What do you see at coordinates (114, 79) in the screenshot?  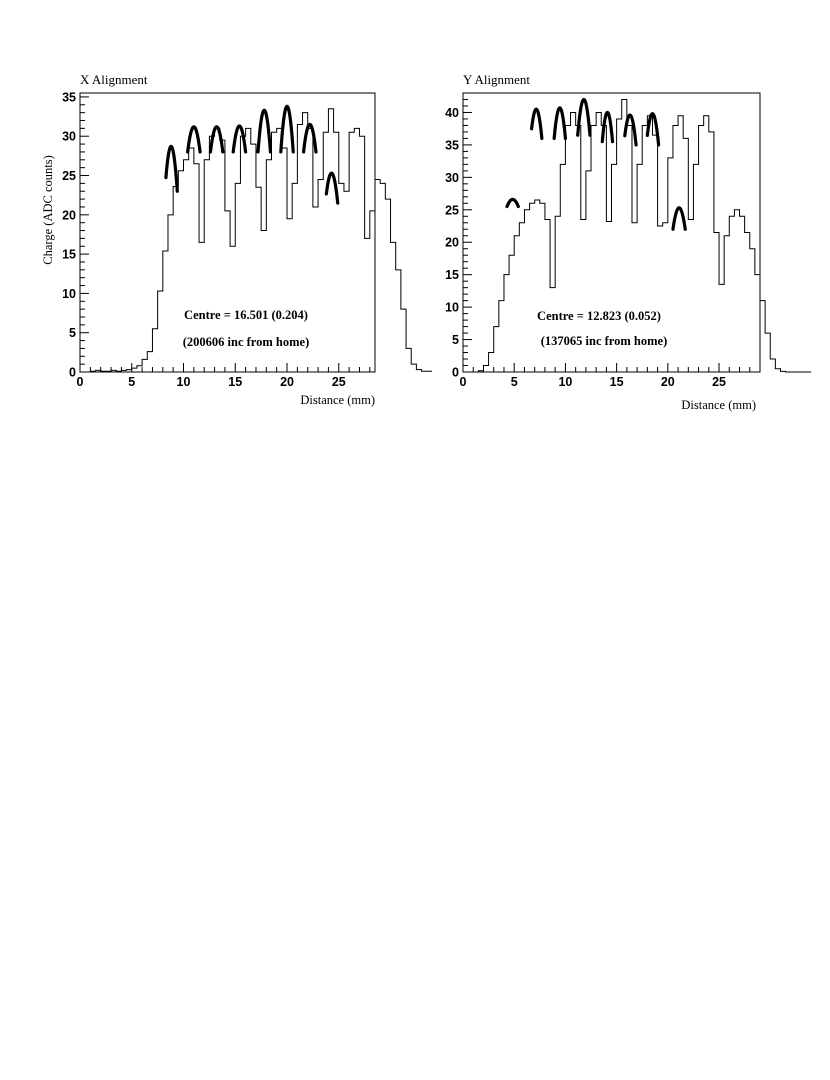 I see `x-alignment-title: X Alignment` at bounding box center [114, 79].